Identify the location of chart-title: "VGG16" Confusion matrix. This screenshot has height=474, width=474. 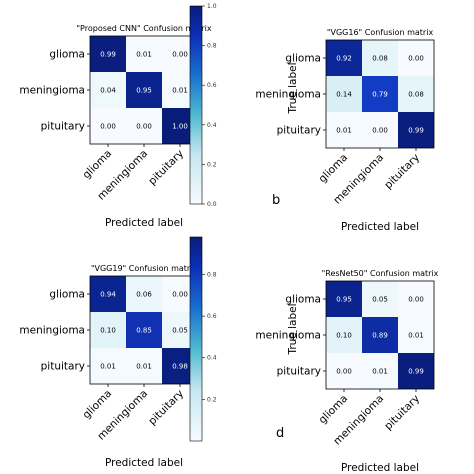
(380, 32).